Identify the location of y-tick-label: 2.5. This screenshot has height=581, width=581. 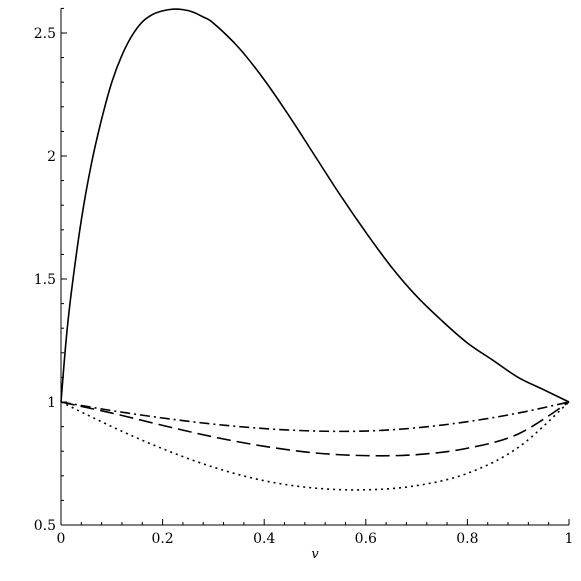
(45, 34).